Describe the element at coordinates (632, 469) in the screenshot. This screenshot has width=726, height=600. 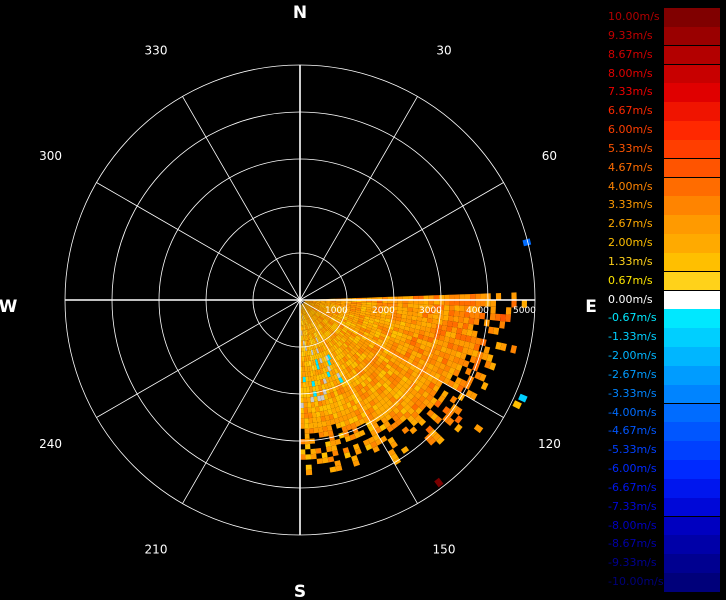
I see `colorbar-label: -6.00m/s` at that location.